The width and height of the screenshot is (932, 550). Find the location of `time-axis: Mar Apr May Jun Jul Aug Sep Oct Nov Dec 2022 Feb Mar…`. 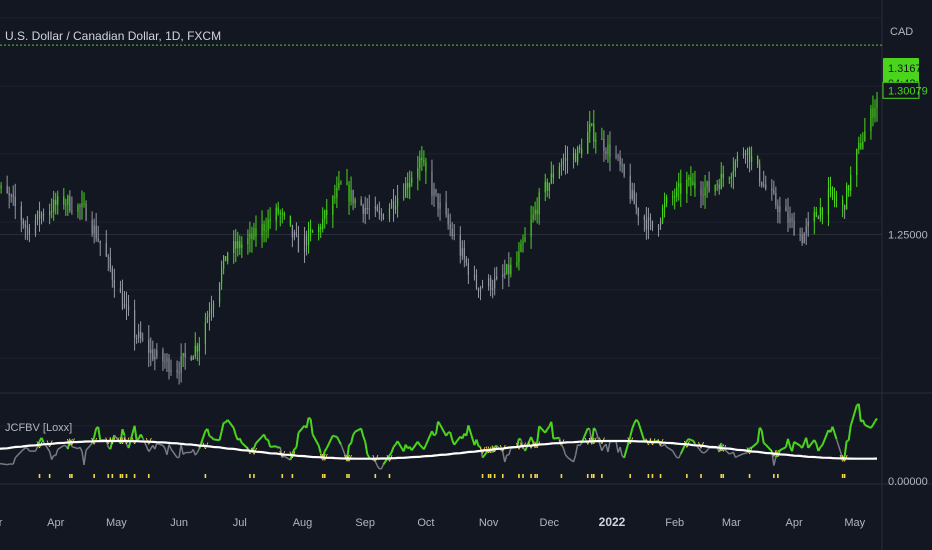

time-axis: Mar Apr May Jun Jul Aug Sep Oct Nov Dec 2022 Feb Mar… is located at coordinates (433, 522).